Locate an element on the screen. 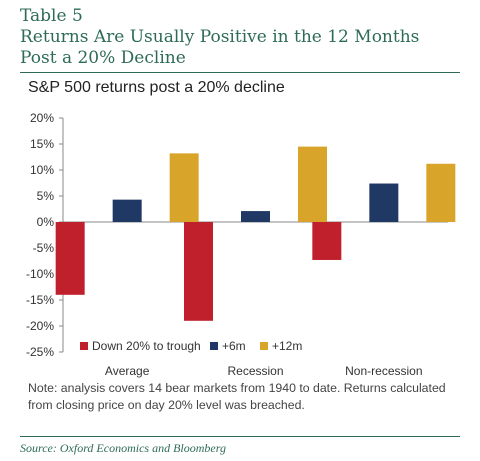 The image size is (480, 461). x-category-label: Non-recession is located at coordinates (383, 371).